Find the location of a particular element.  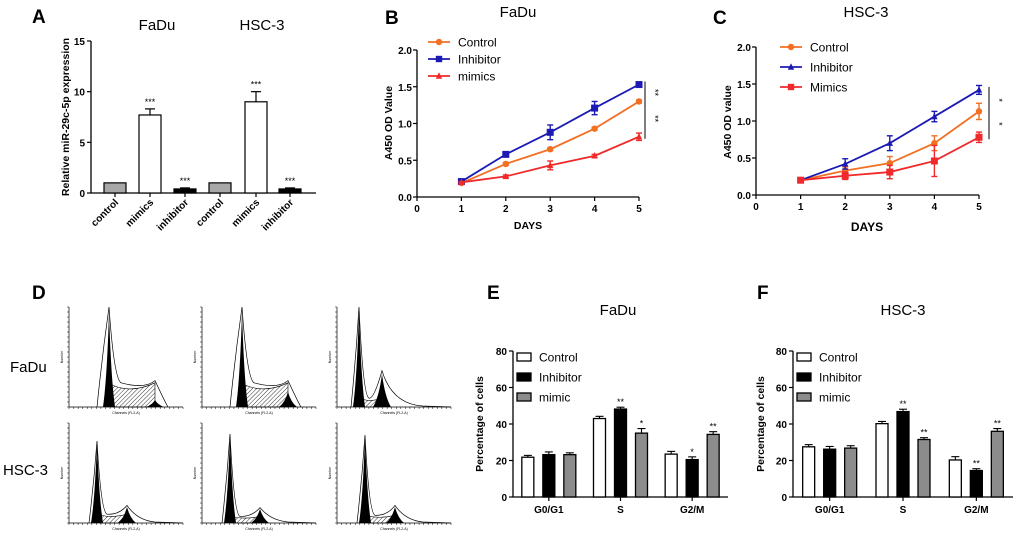

panel-c-y-tick-label: 0.0 is located at coordinates (744, 196).